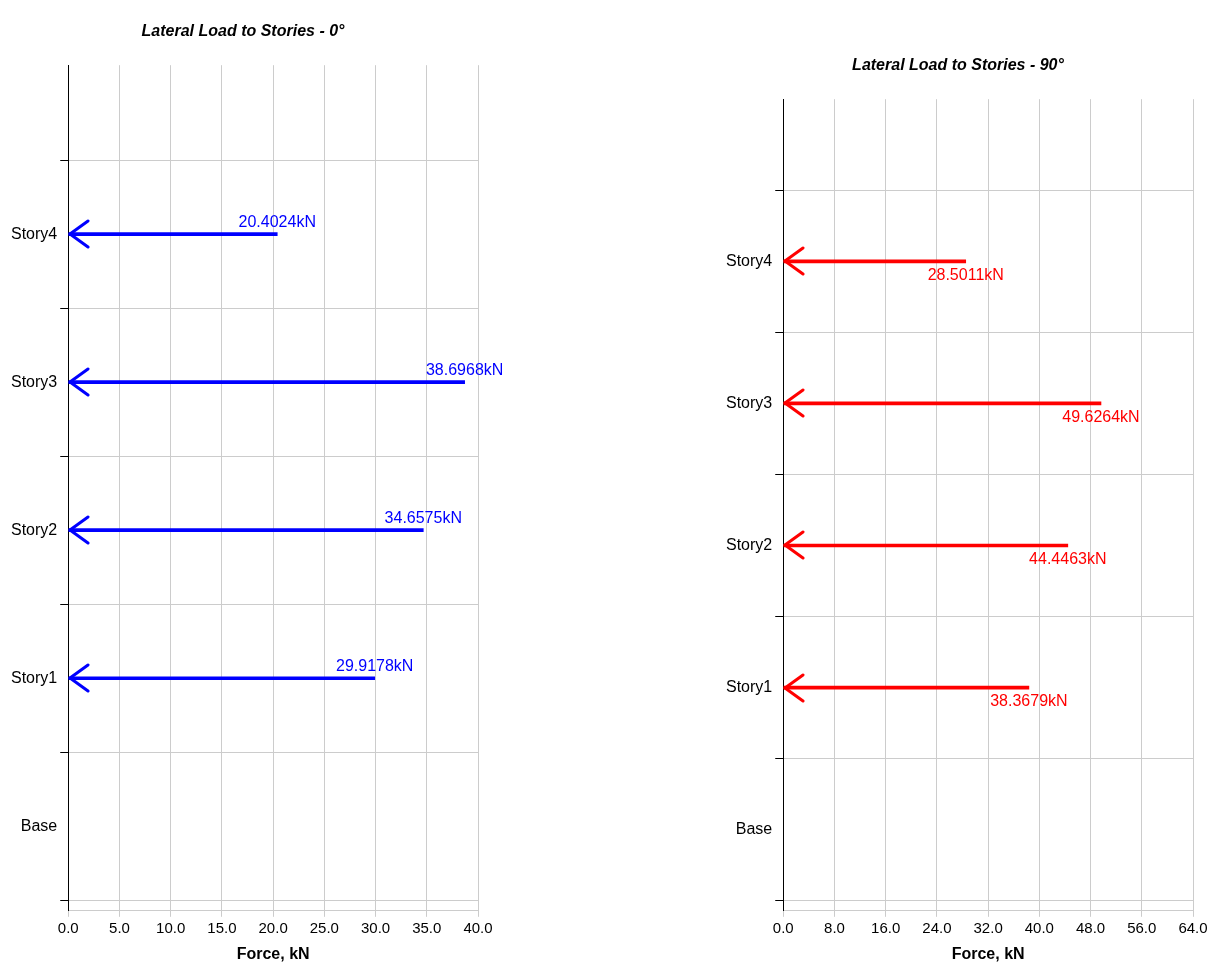 The image size is (1207, 975). Describe the element at coordinates (375, 665) in the screenshot. I see `data-label: 29.9178kN` at that location.